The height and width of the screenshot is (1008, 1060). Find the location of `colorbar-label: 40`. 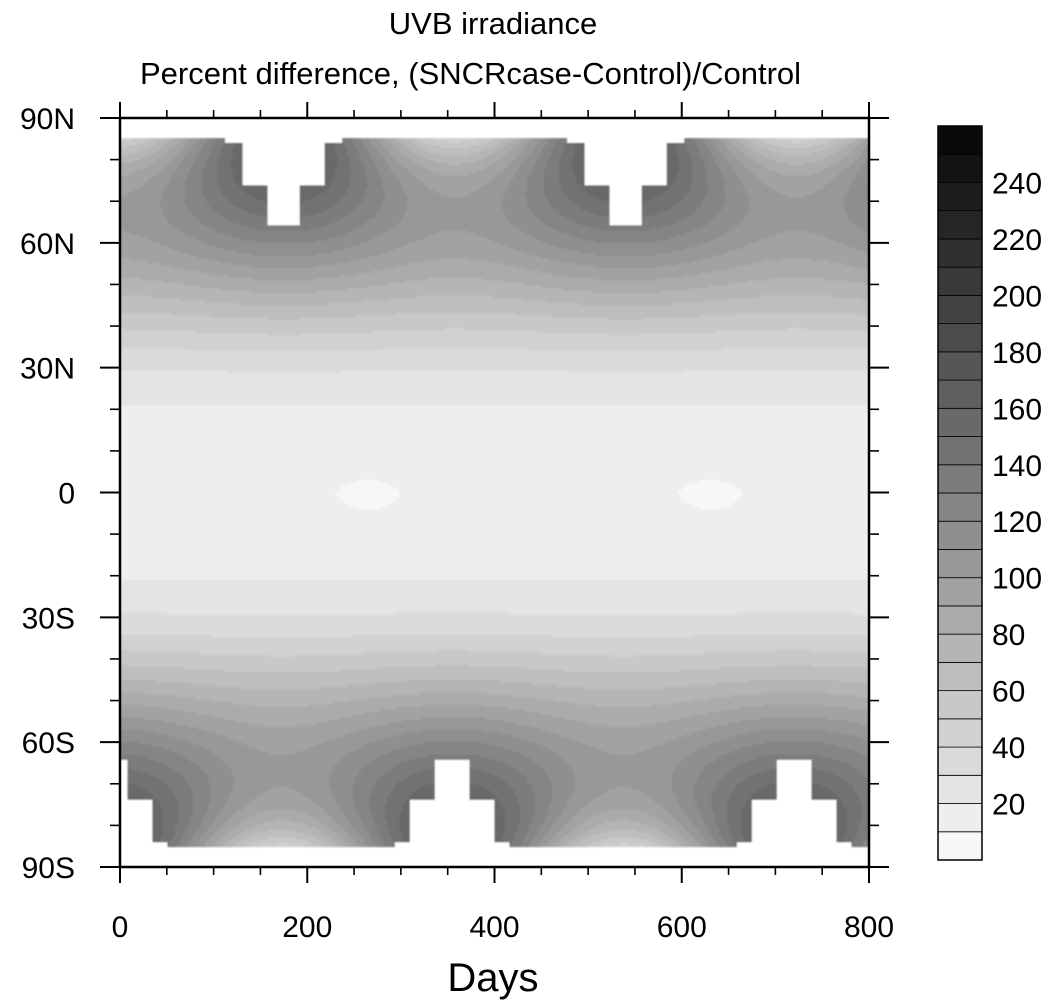

colorbar-label: 40 is located at coordinates (1008, 748).